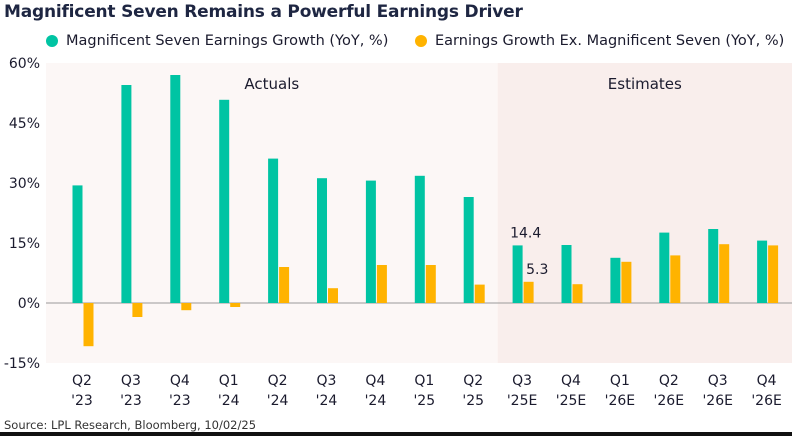  Describe the element at coordinates (52, 41) in the screenshot. I see `legend-swatch-mag7` at that location.